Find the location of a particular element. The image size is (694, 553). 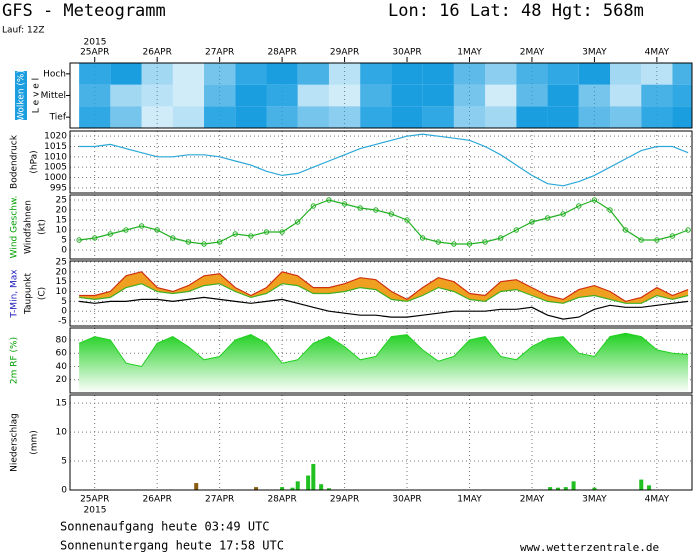

y-tick-label: 1005 is located at coordinates (55, 168).